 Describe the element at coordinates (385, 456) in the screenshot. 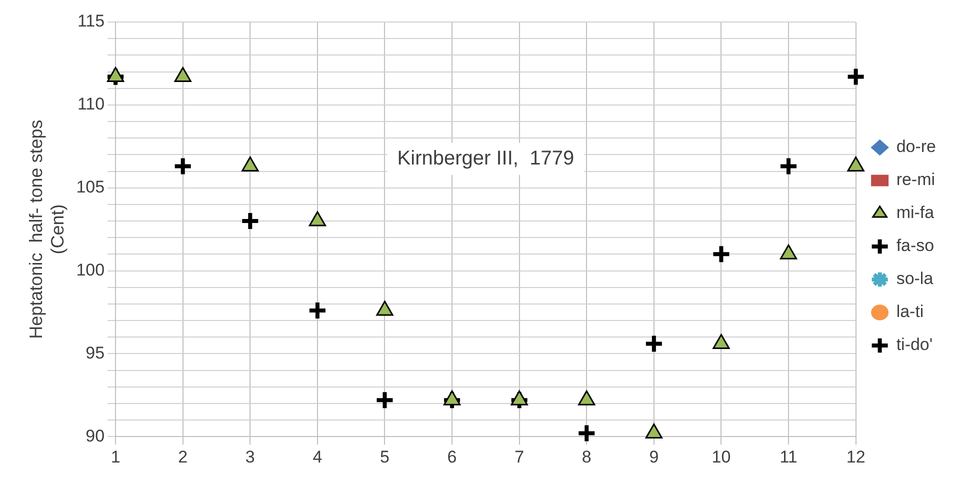

I see `x-tick-label: 5` at that location.